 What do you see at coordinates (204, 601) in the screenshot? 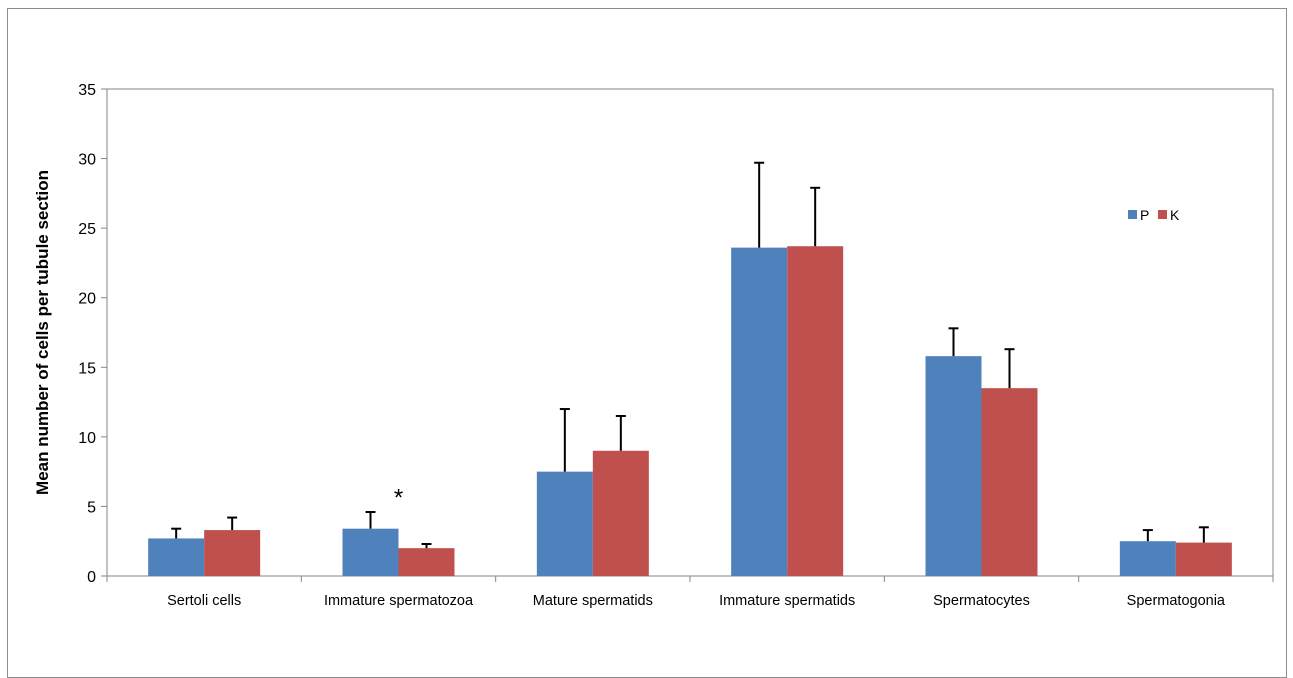
I see `x-category-label: Sertoli cells` at bounding box center [204, 601].